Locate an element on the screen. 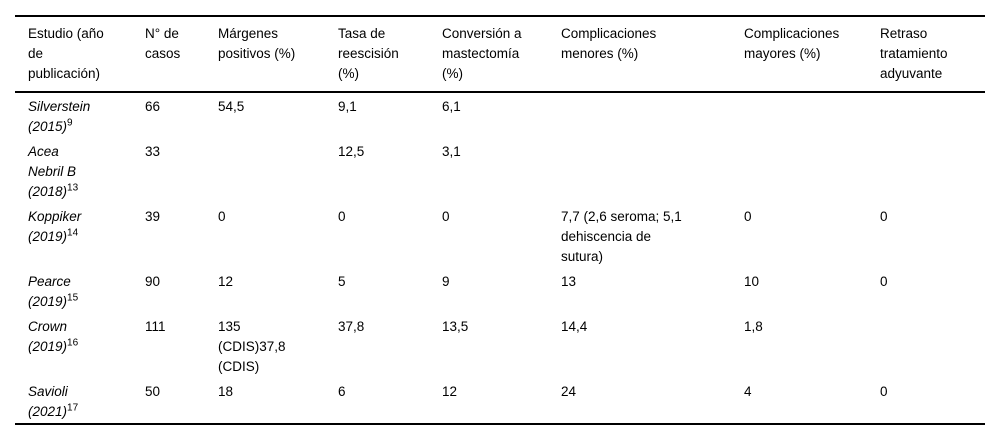 This screenshot has height=439, width=1000. study-name-cell: Silverstein (2015)9 is located at coordinates (73, 115).